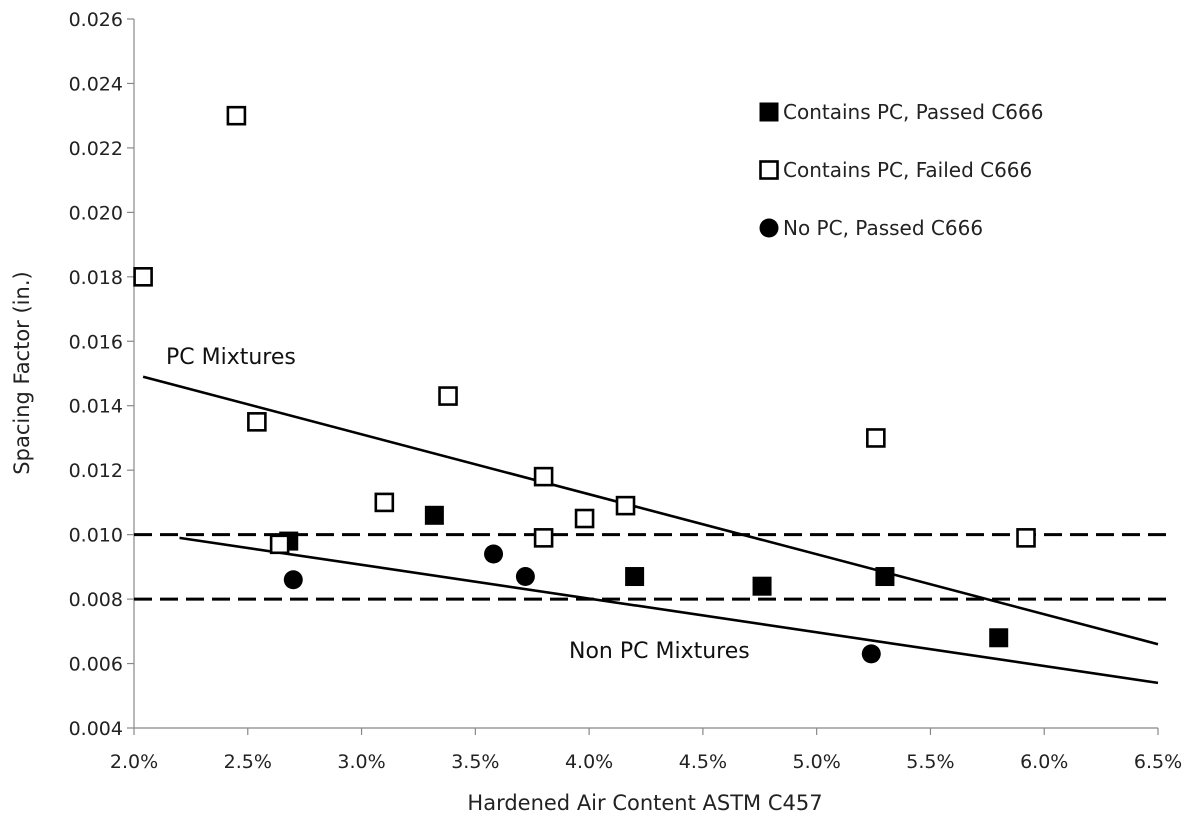 The width and height of the screenshot is (1199, 819). Describe the element at coordinates (883, 228) in the screenshot. I see `legend-label: No PC, Passed C666` at that location.